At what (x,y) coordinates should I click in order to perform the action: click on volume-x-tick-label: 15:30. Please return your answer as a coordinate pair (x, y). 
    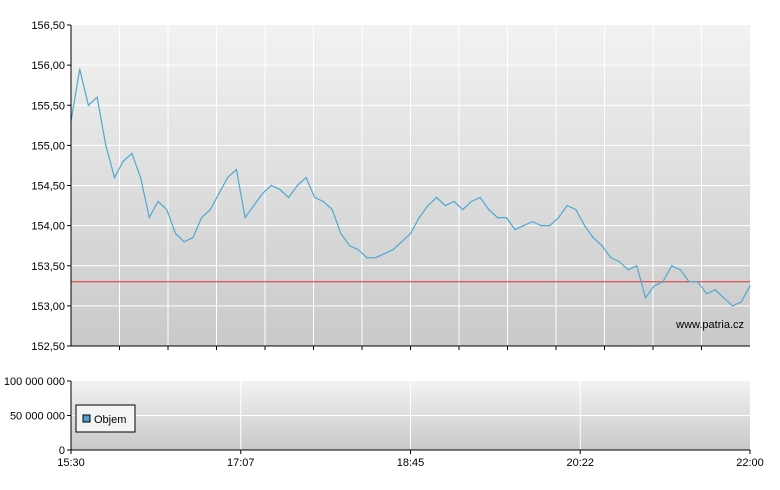
    Looking at the image, I should click on (71, 463).